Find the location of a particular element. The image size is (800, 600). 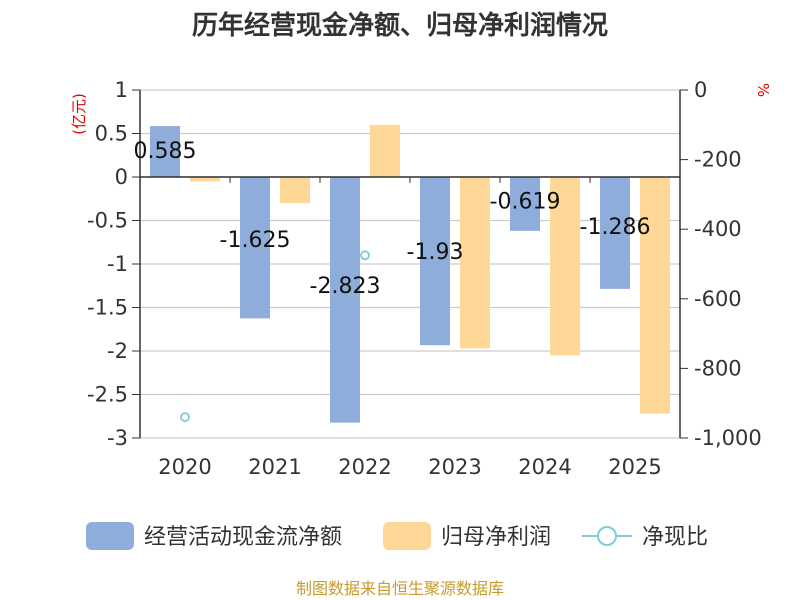

data-label: 0.585 is located at coordinates (165, 151).